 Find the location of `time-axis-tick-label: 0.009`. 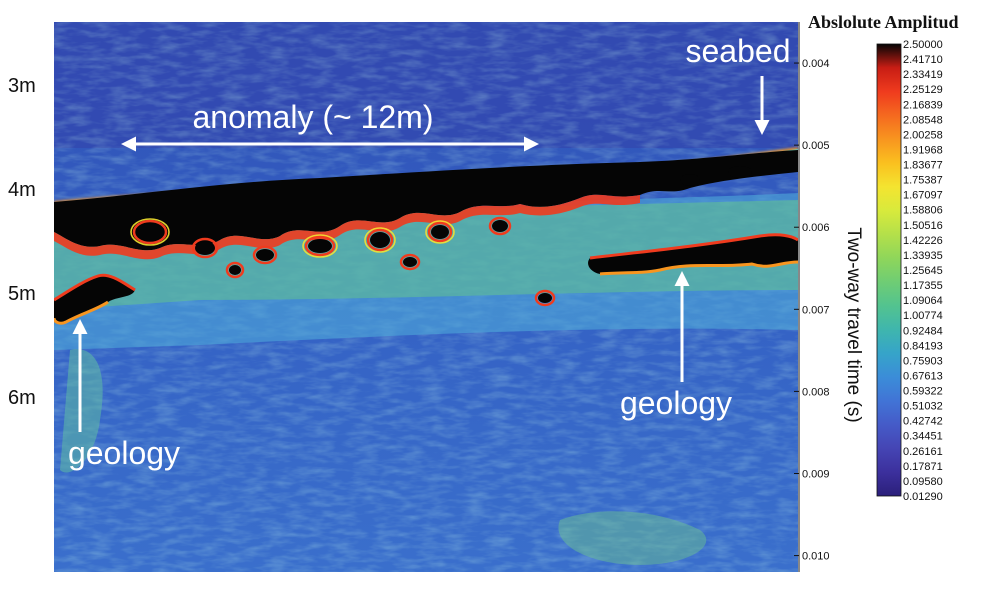

time-axis-tick-label: 0.009 is located at coordinates (816, 474).